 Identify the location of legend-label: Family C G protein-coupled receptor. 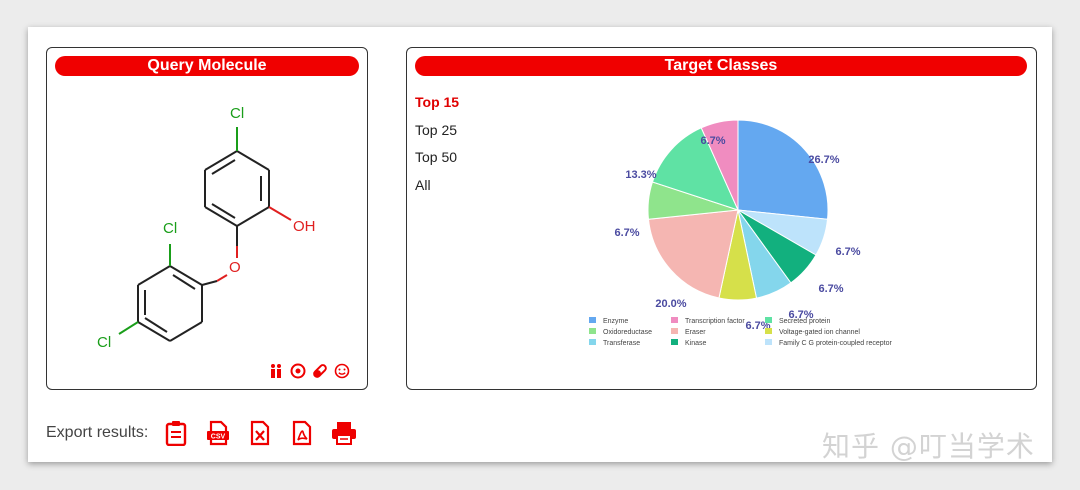
(835, 343).